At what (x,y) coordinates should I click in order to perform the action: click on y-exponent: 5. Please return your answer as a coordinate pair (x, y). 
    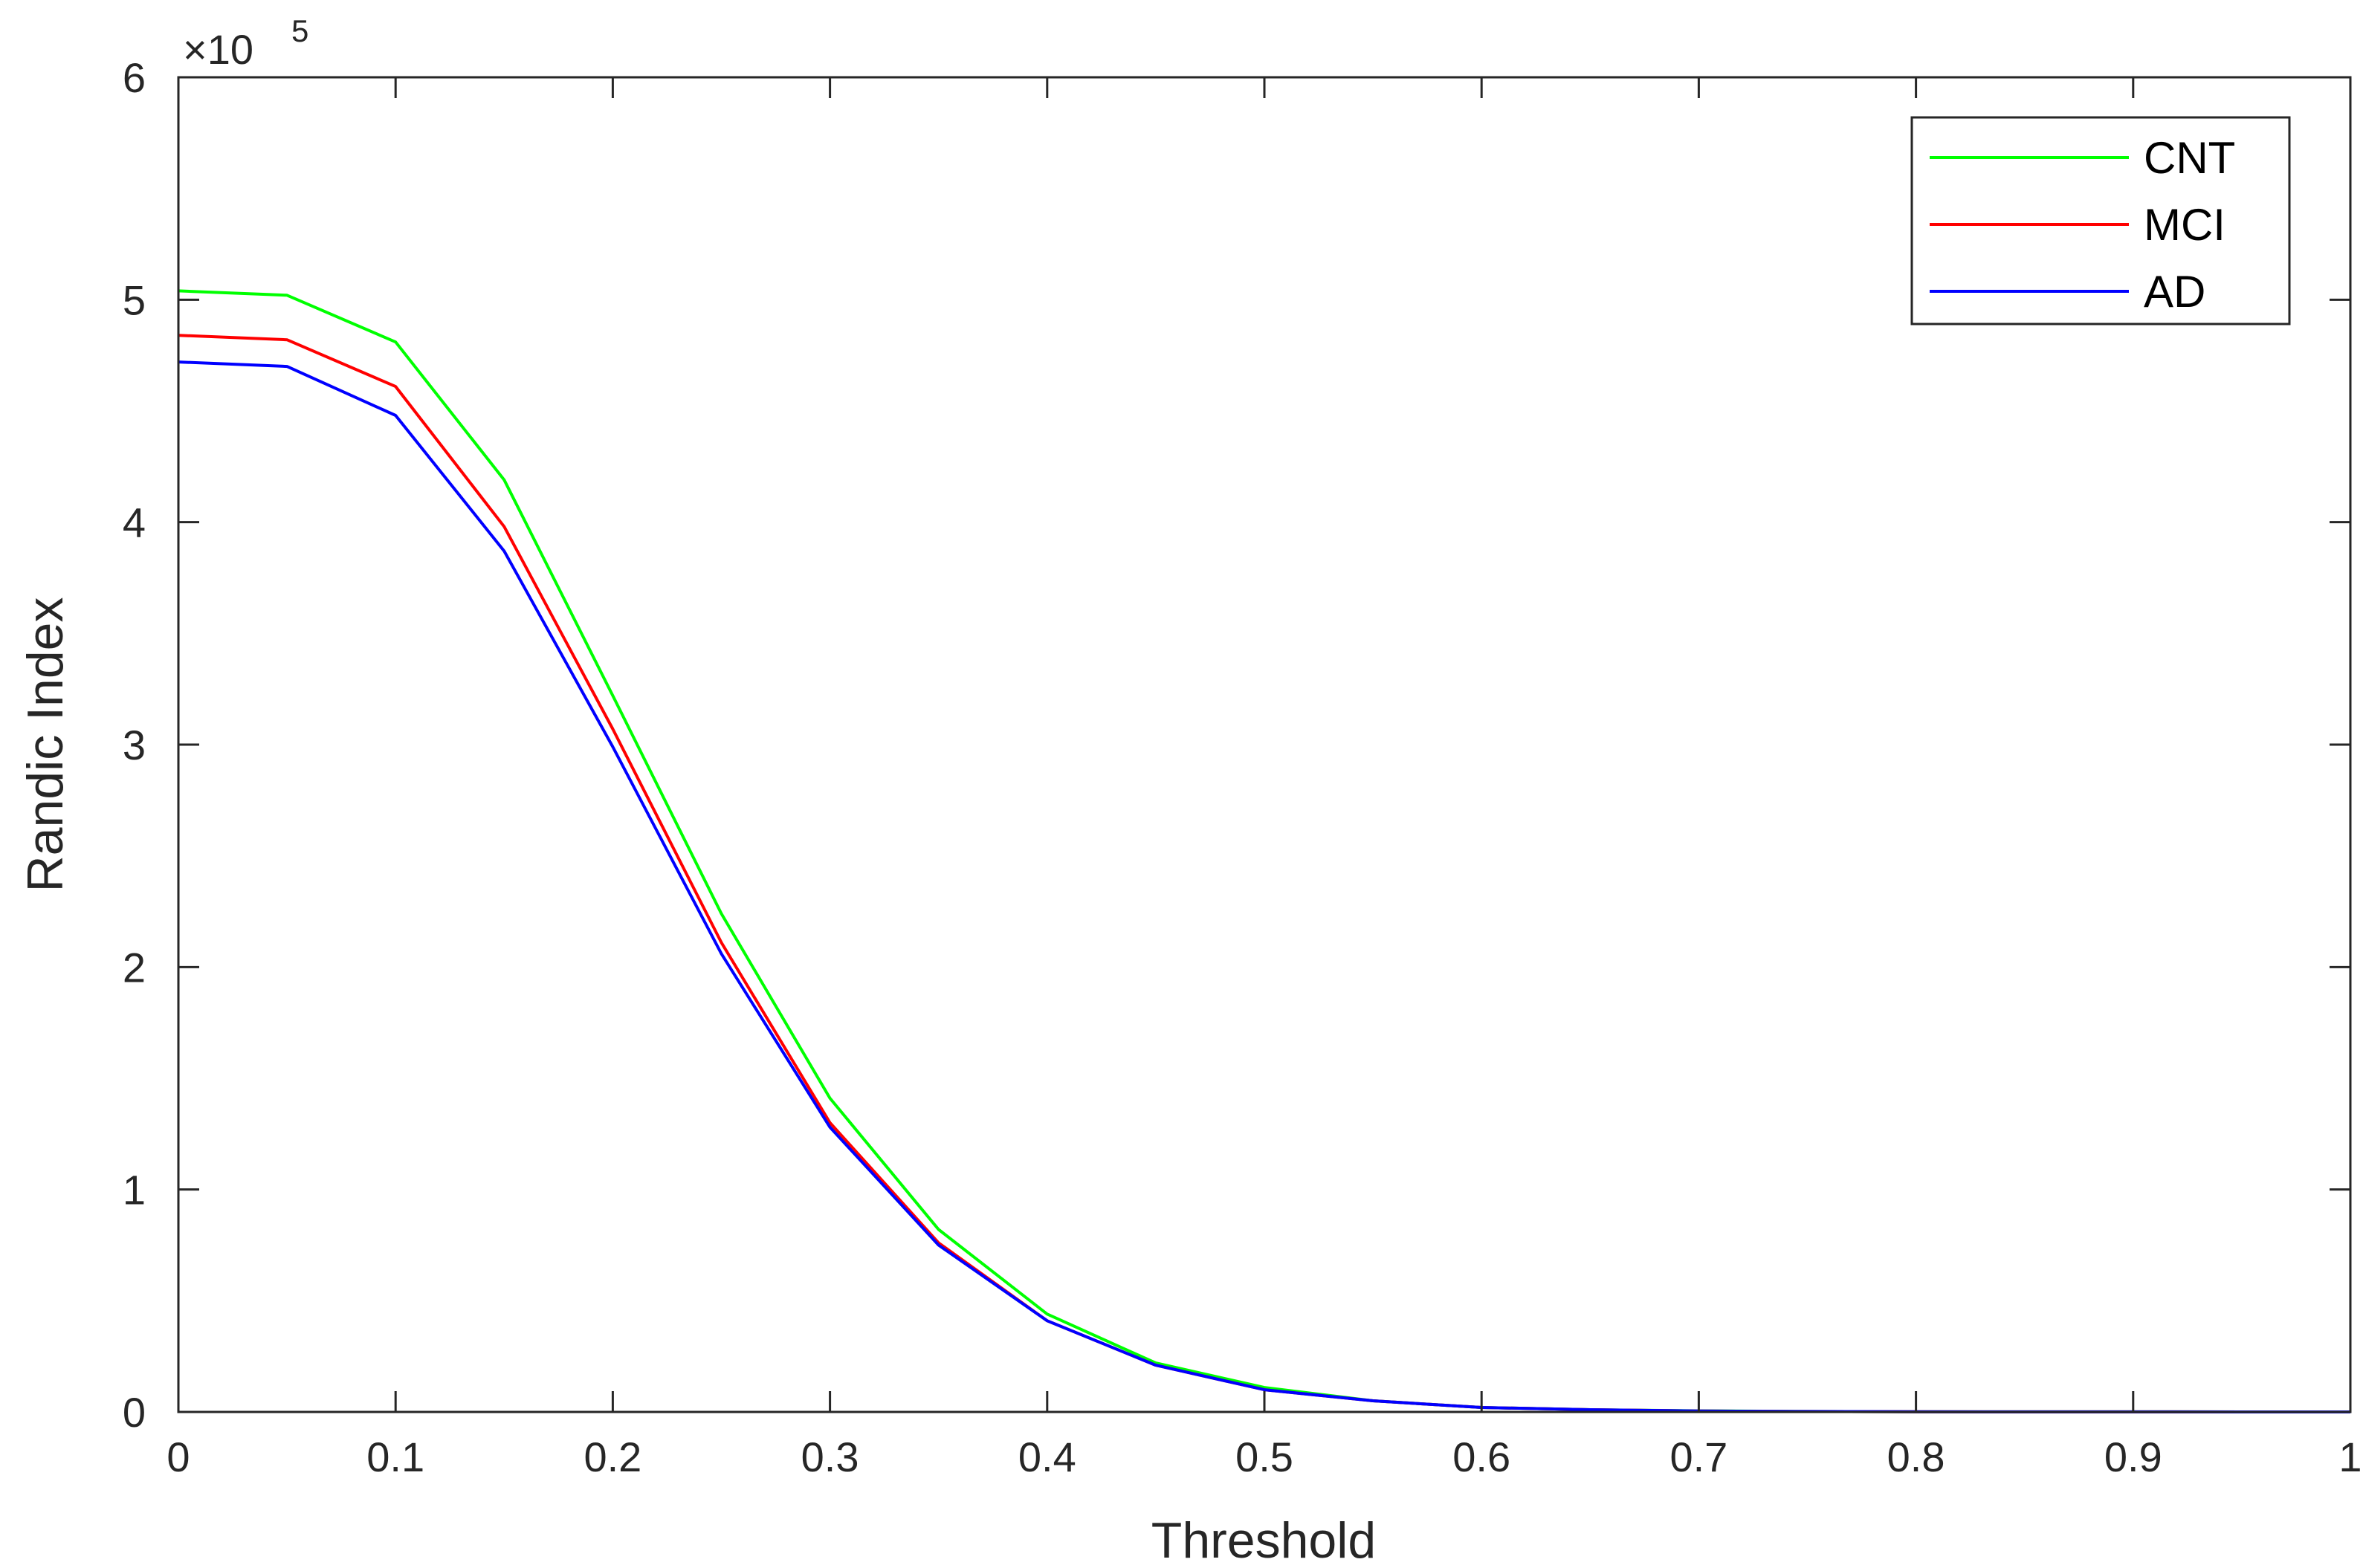
    Looking at the image, I should click on (299, 30).